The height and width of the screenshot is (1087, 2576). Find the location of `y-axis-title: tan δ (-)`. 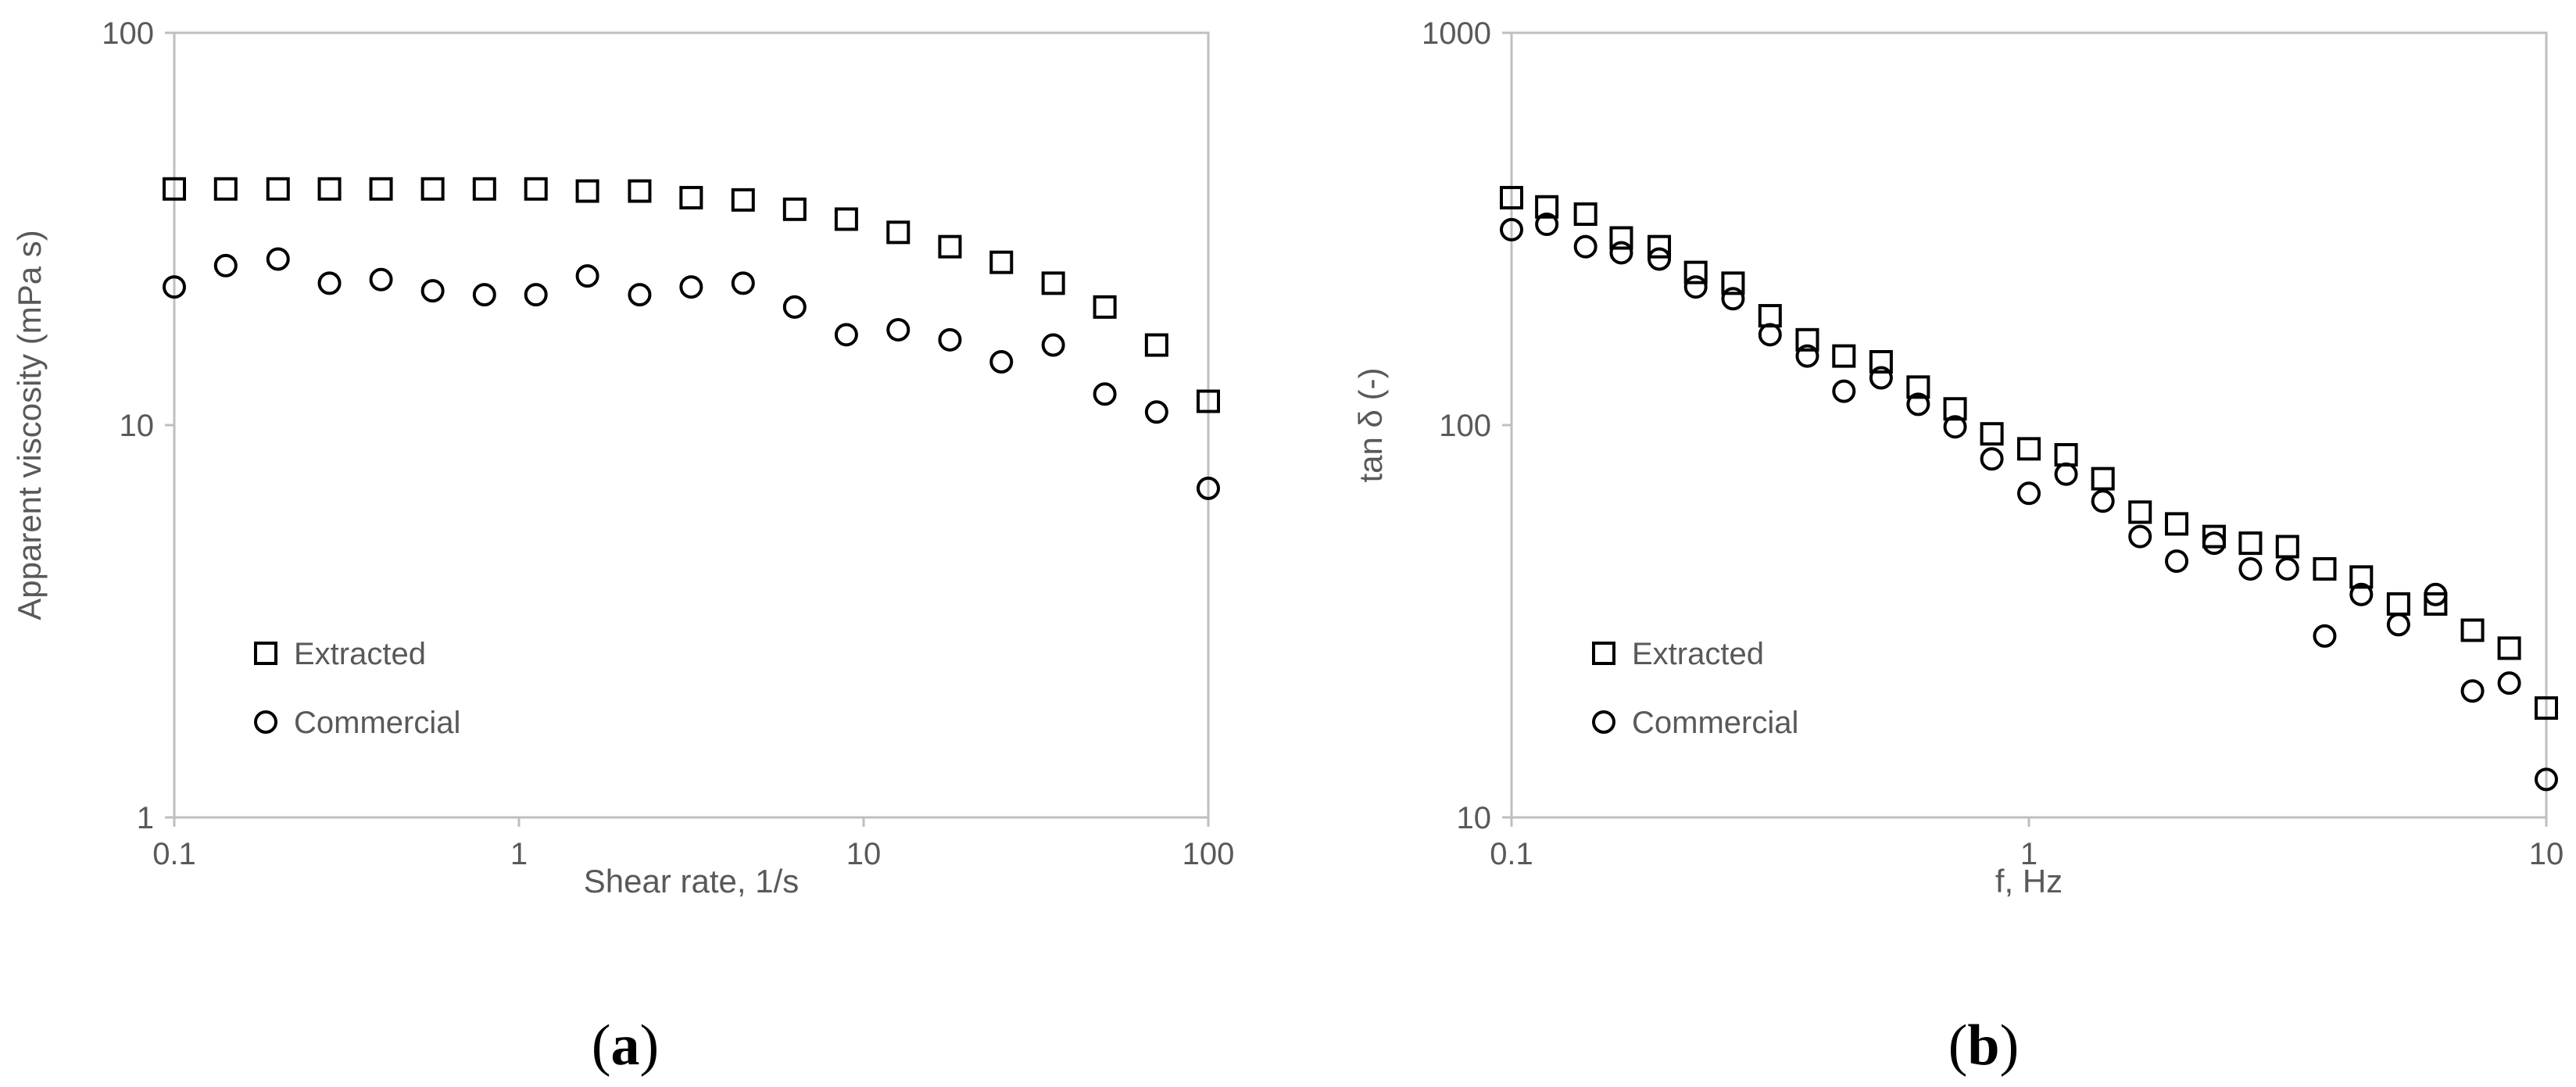

y-axis-title: tan δ (-) is located at coordinates (1370, 424).